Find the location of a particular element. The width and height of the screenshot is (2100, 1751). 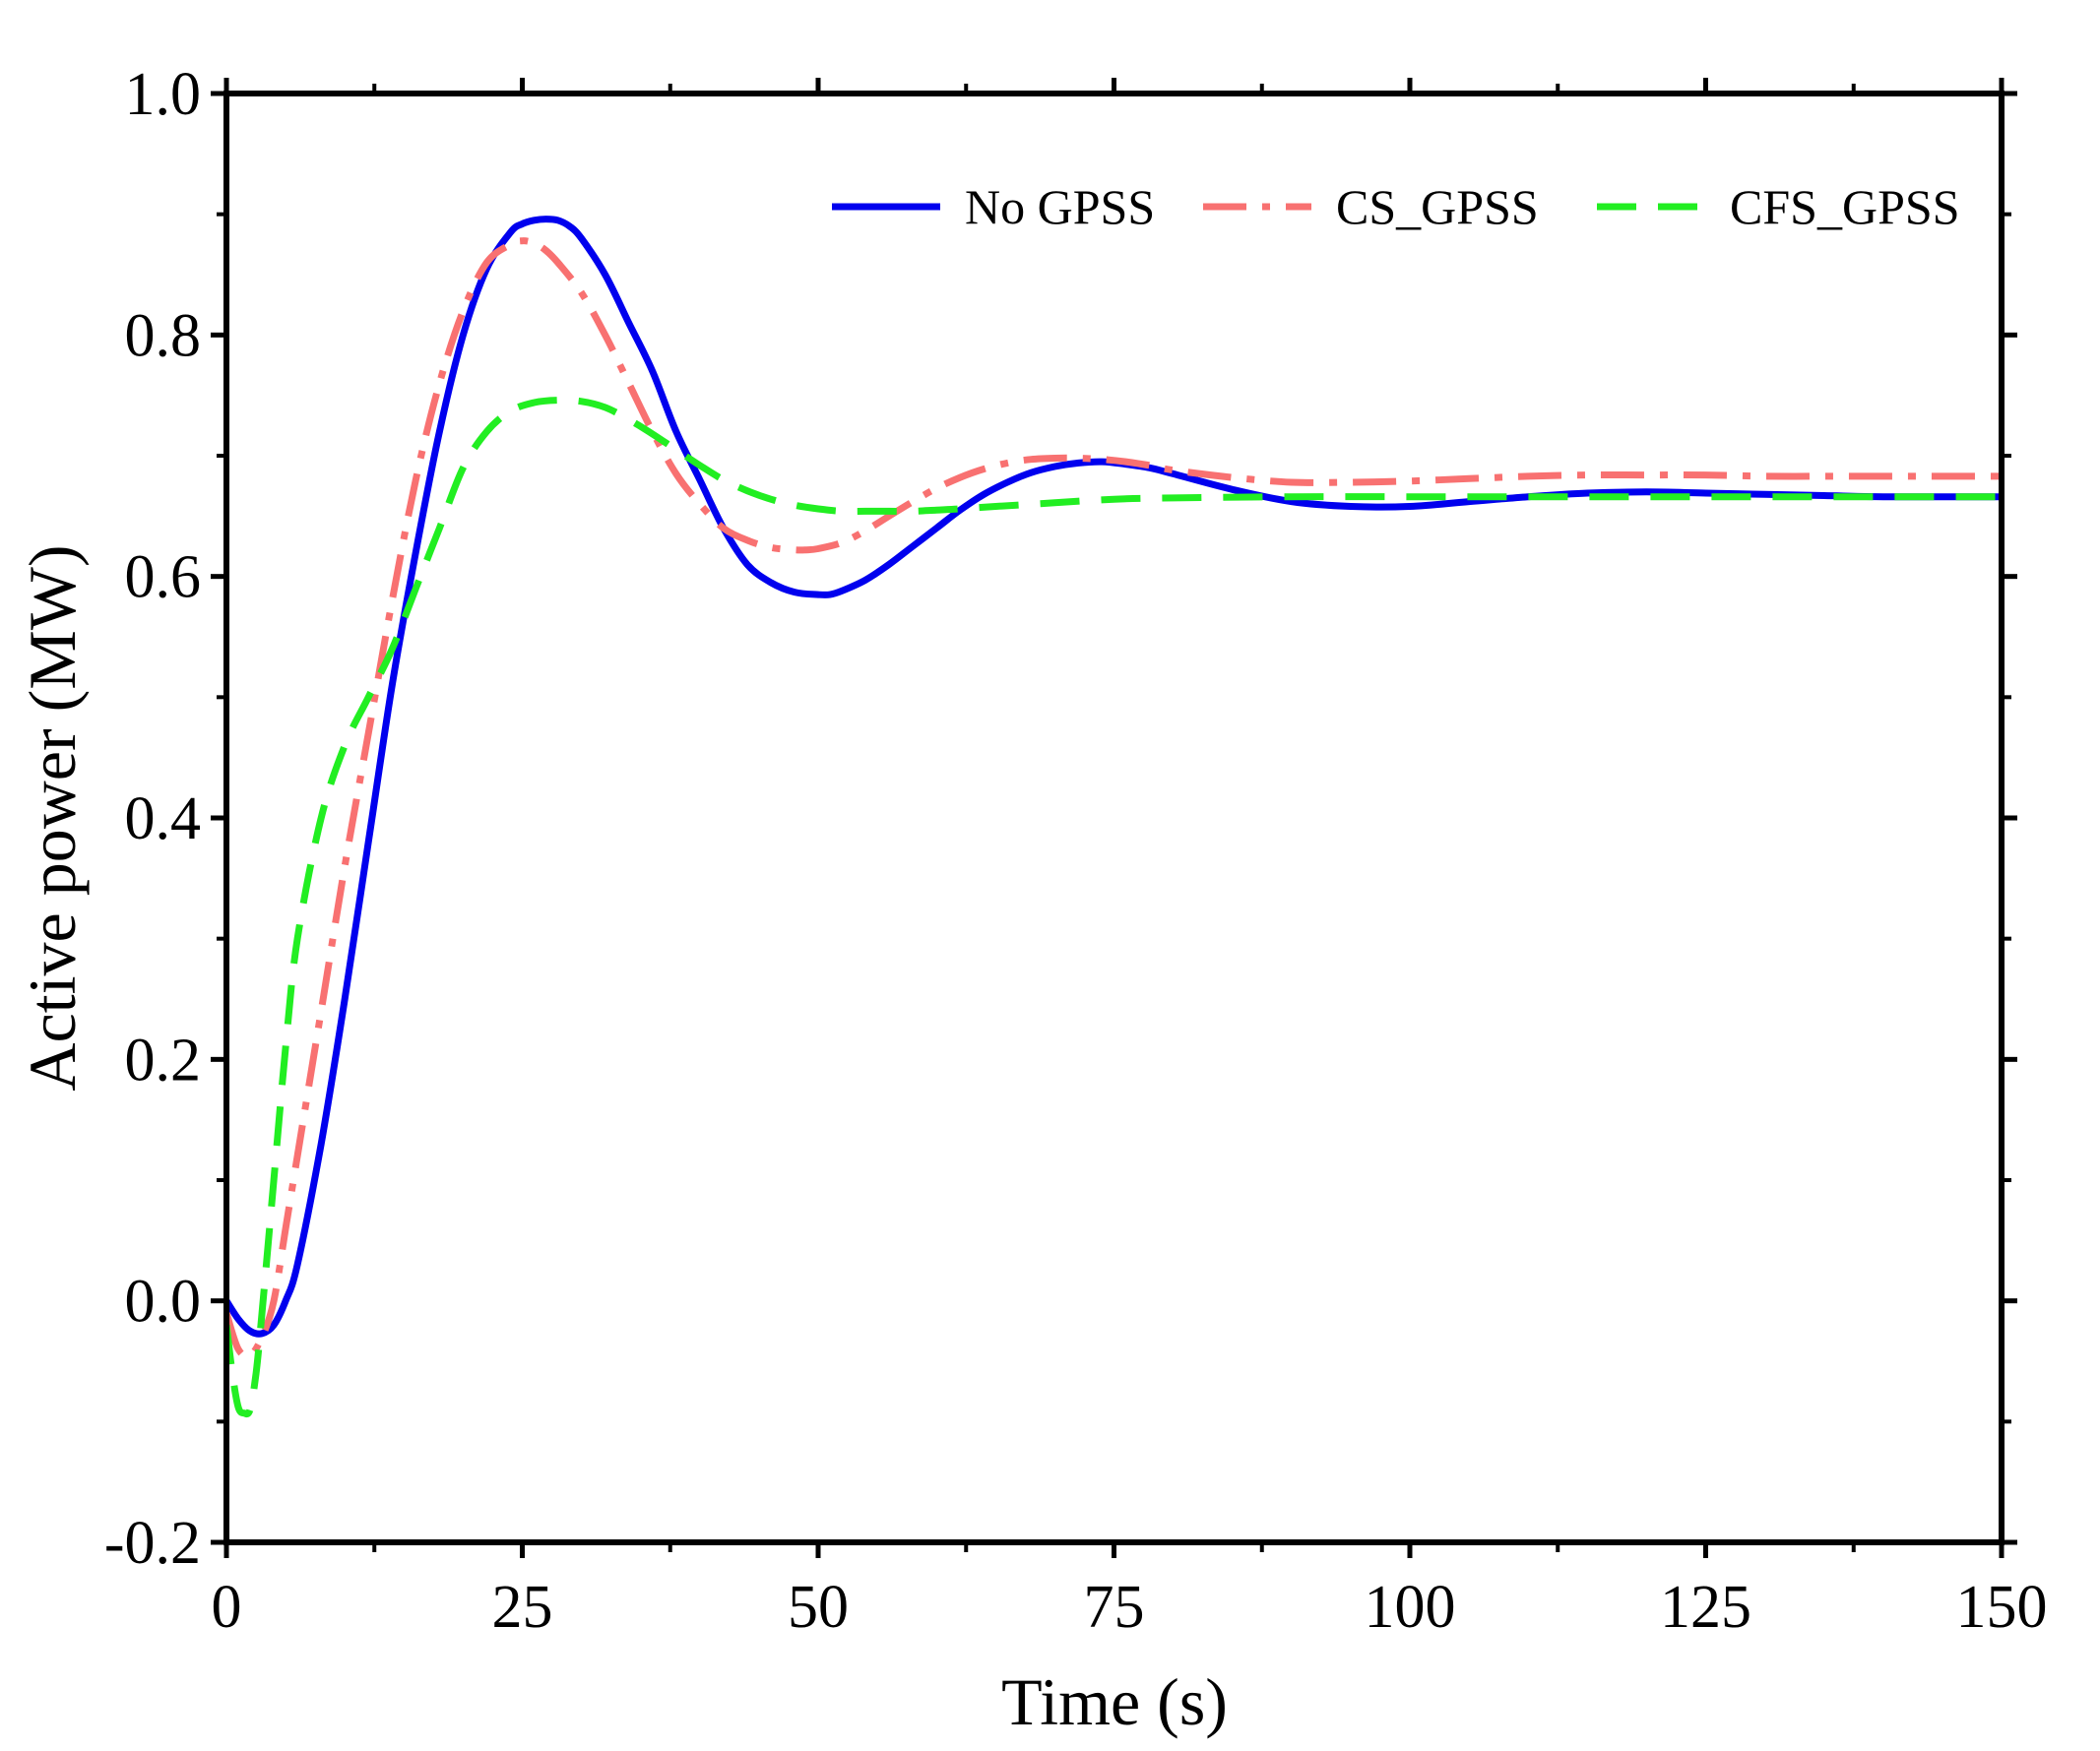

x-tick-label: 75 is located at coordinates (1115, 1607).